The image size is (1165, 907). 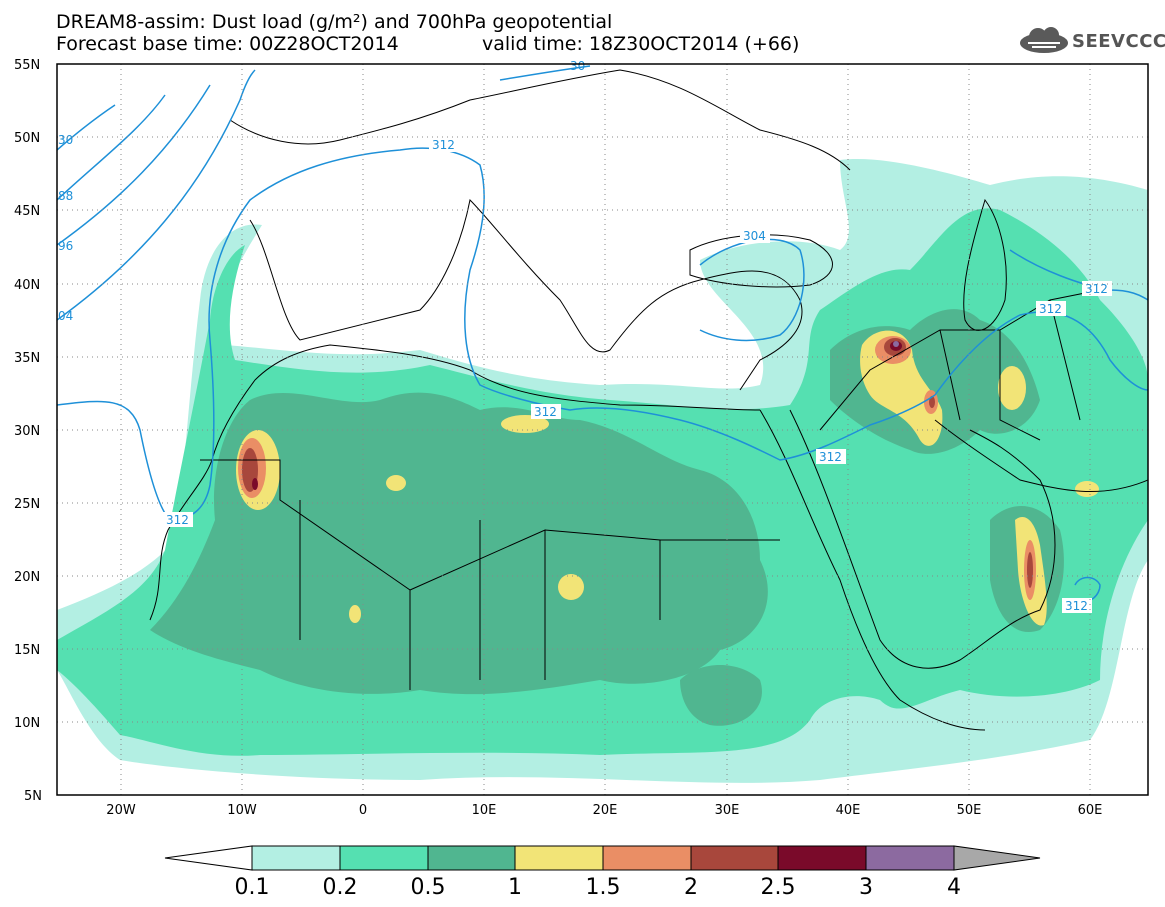 What do you see at coordinates (27, 723) in the screenshot?
I see `lat-label: 10N` at bounding box center [27, 723].